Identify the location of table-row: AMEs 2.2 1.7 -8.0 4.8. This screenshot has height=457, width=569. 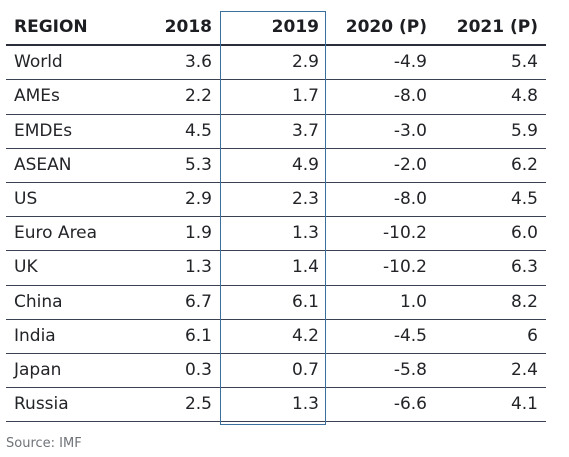
(276, 97).